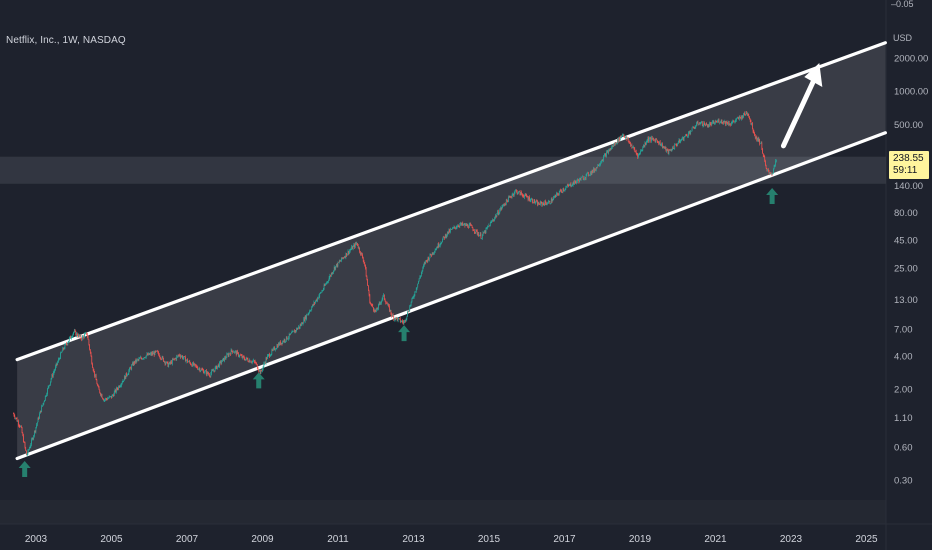 This screenshot has width=932, height=550. Describe the element at coordinates (66, 40) in the screenshot. I see `symbol-title: Netflix, Inc., 1W, NASDAQ` at that location.